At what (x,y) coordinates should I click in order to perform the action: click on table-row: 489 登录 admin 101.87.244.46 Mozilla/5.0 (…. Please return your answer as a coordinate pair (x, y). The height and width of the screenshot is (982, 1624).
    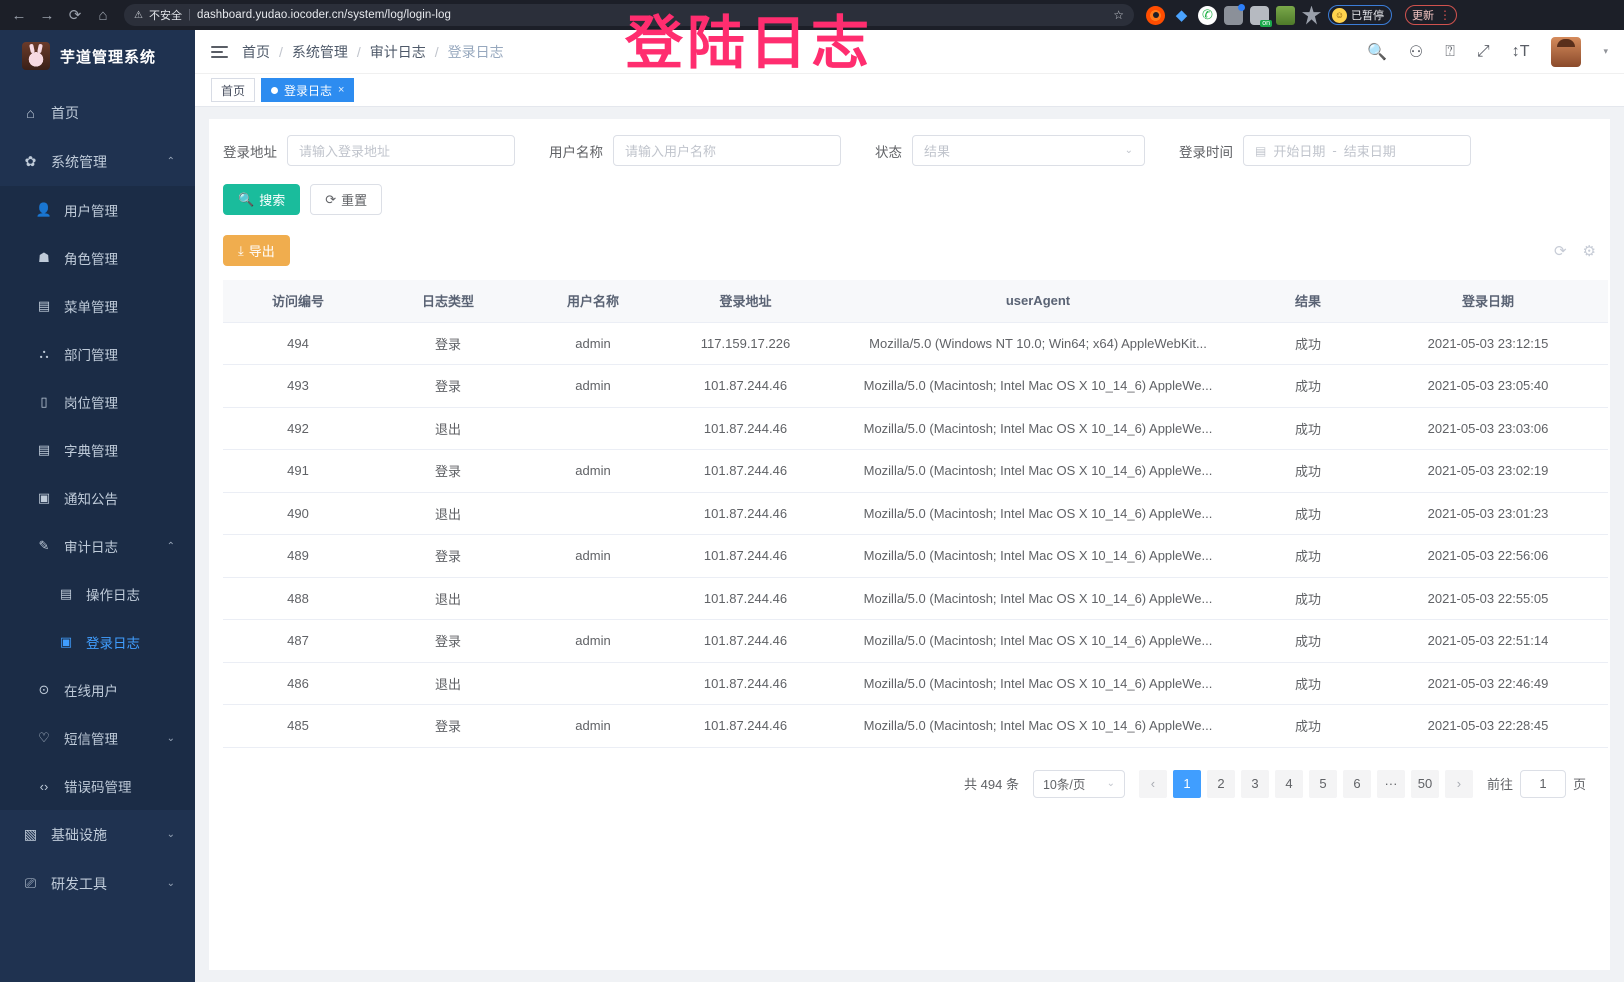
    Looking at the image, I should click on (915, 556).